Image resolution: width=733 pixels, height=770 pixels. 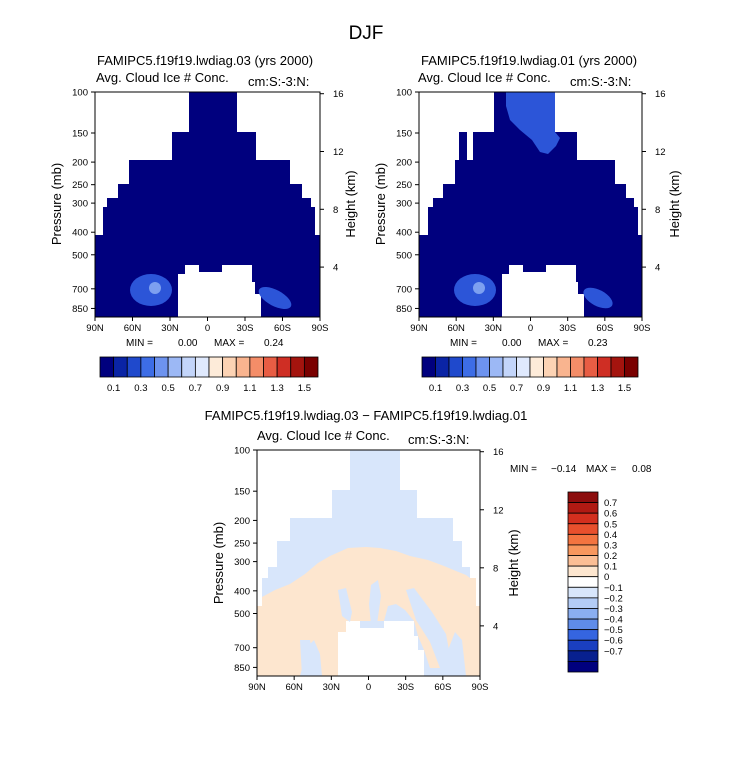 I want to click on colorbar-label: −0.4, so click(x=613, y=620).